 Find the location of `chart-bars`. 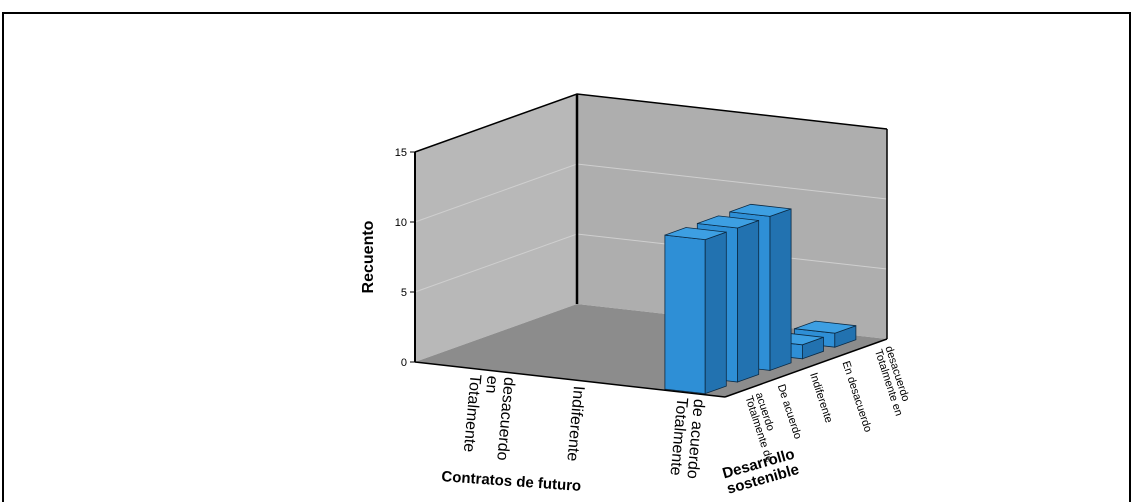

chart-bars is located at coordinates (760, 299).